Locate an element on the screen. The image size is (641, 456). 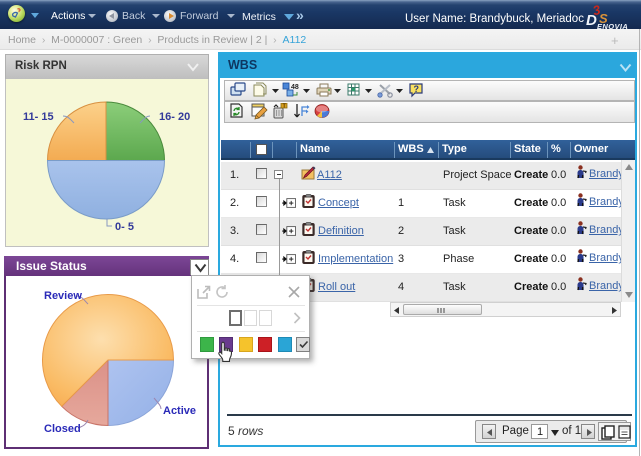
svg-text: 16- 20 is located at coordinates (174, 117).